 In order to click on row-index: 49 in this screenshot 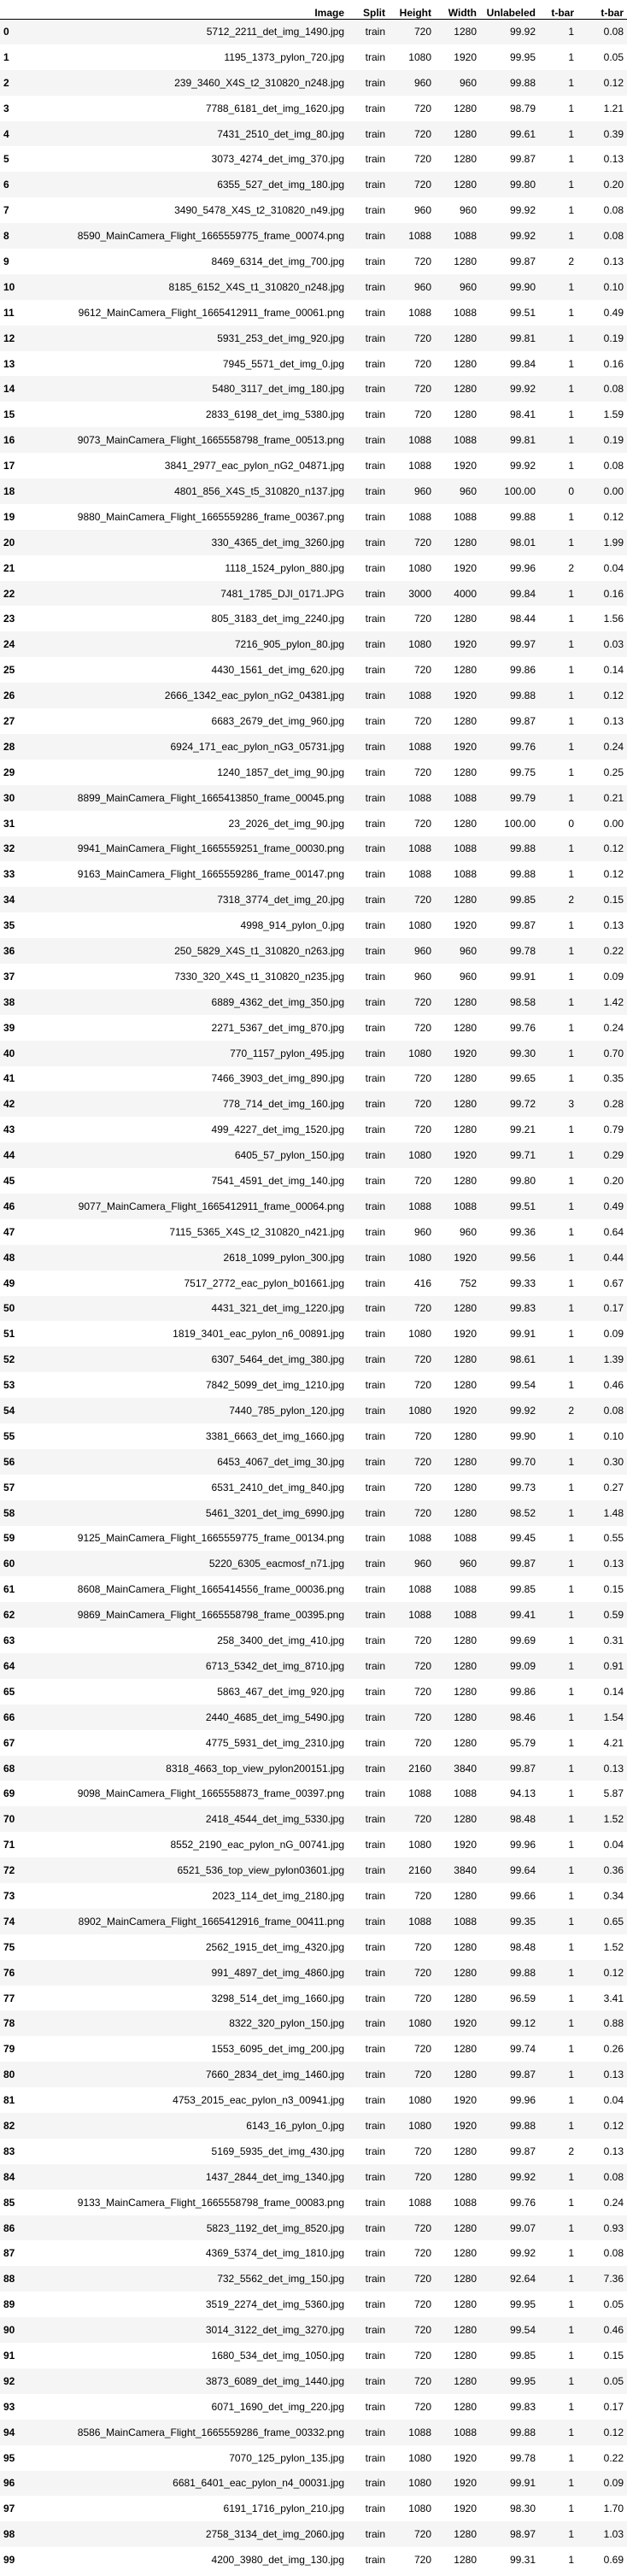, I will do `click(9, 1282)`.